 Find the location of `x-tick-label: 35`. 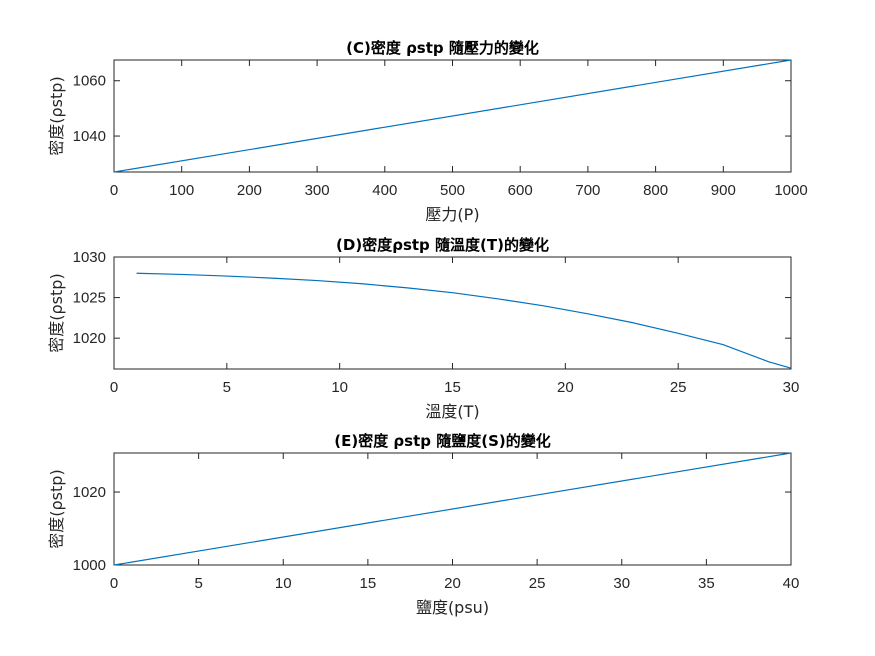

x-tick-label: 35 is located at coordinates (706, 583).